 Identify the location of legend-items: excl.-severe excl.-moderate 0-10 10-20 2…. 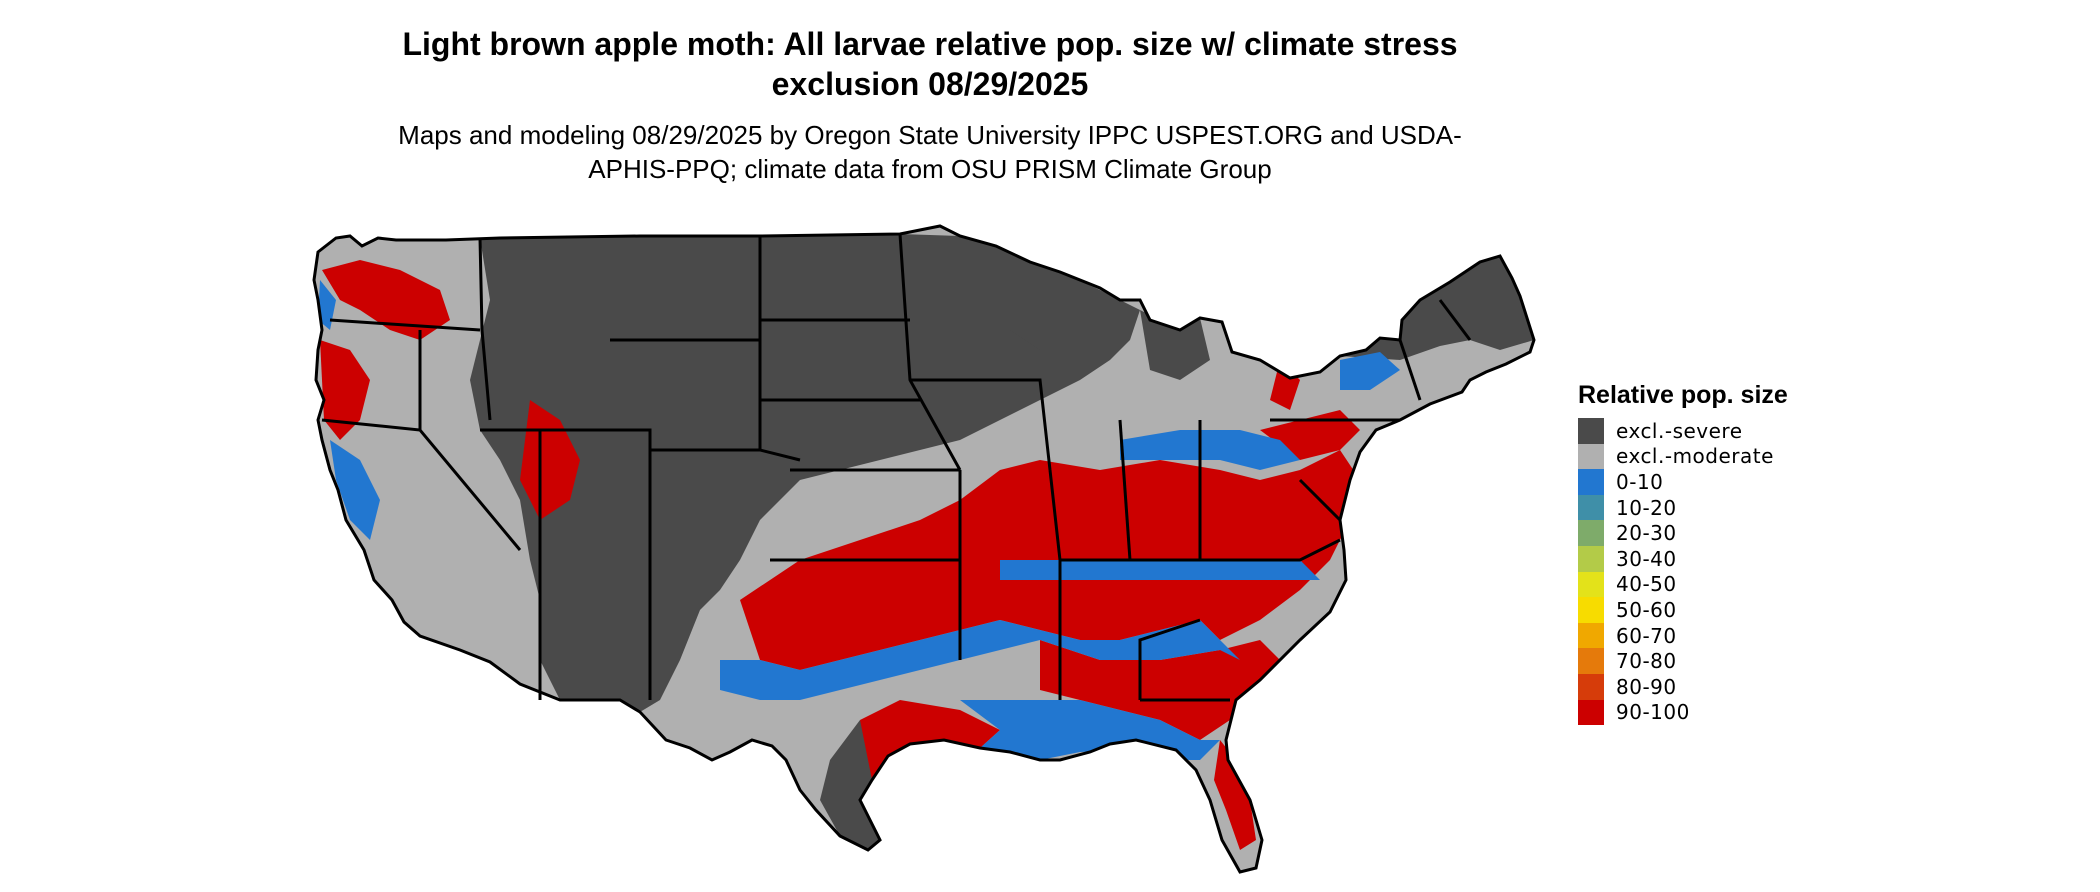
(1728, 572).